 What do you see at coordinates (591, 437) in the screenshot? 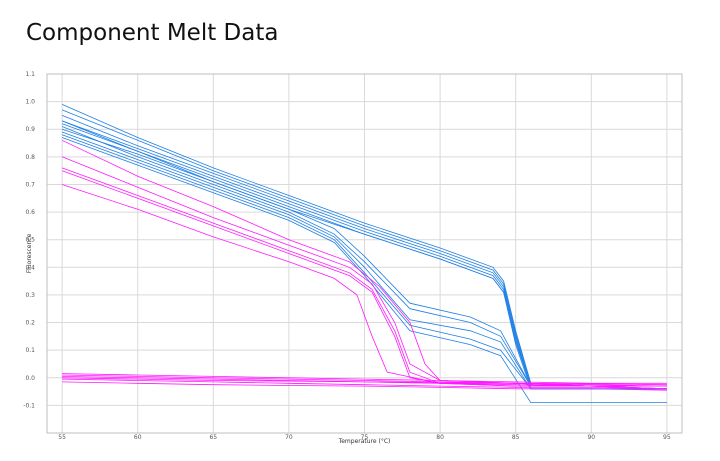
I see `x-tick-label: 90` at bounding box center [591, 437].